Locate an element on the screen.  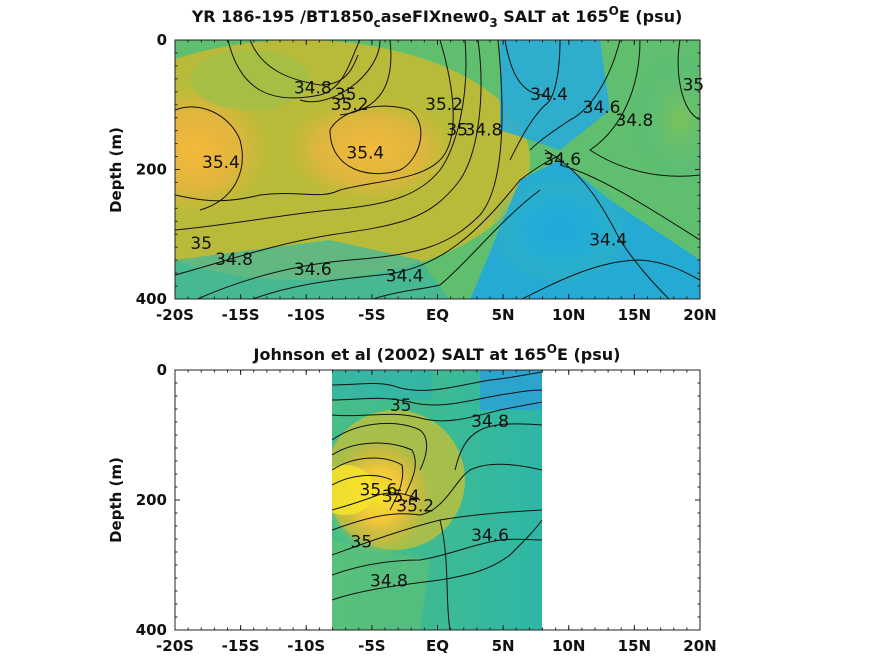
bottom-panel-title: Johnson et al (2002) SALT at 165OE (psu) is located at coordinates (437, 353).